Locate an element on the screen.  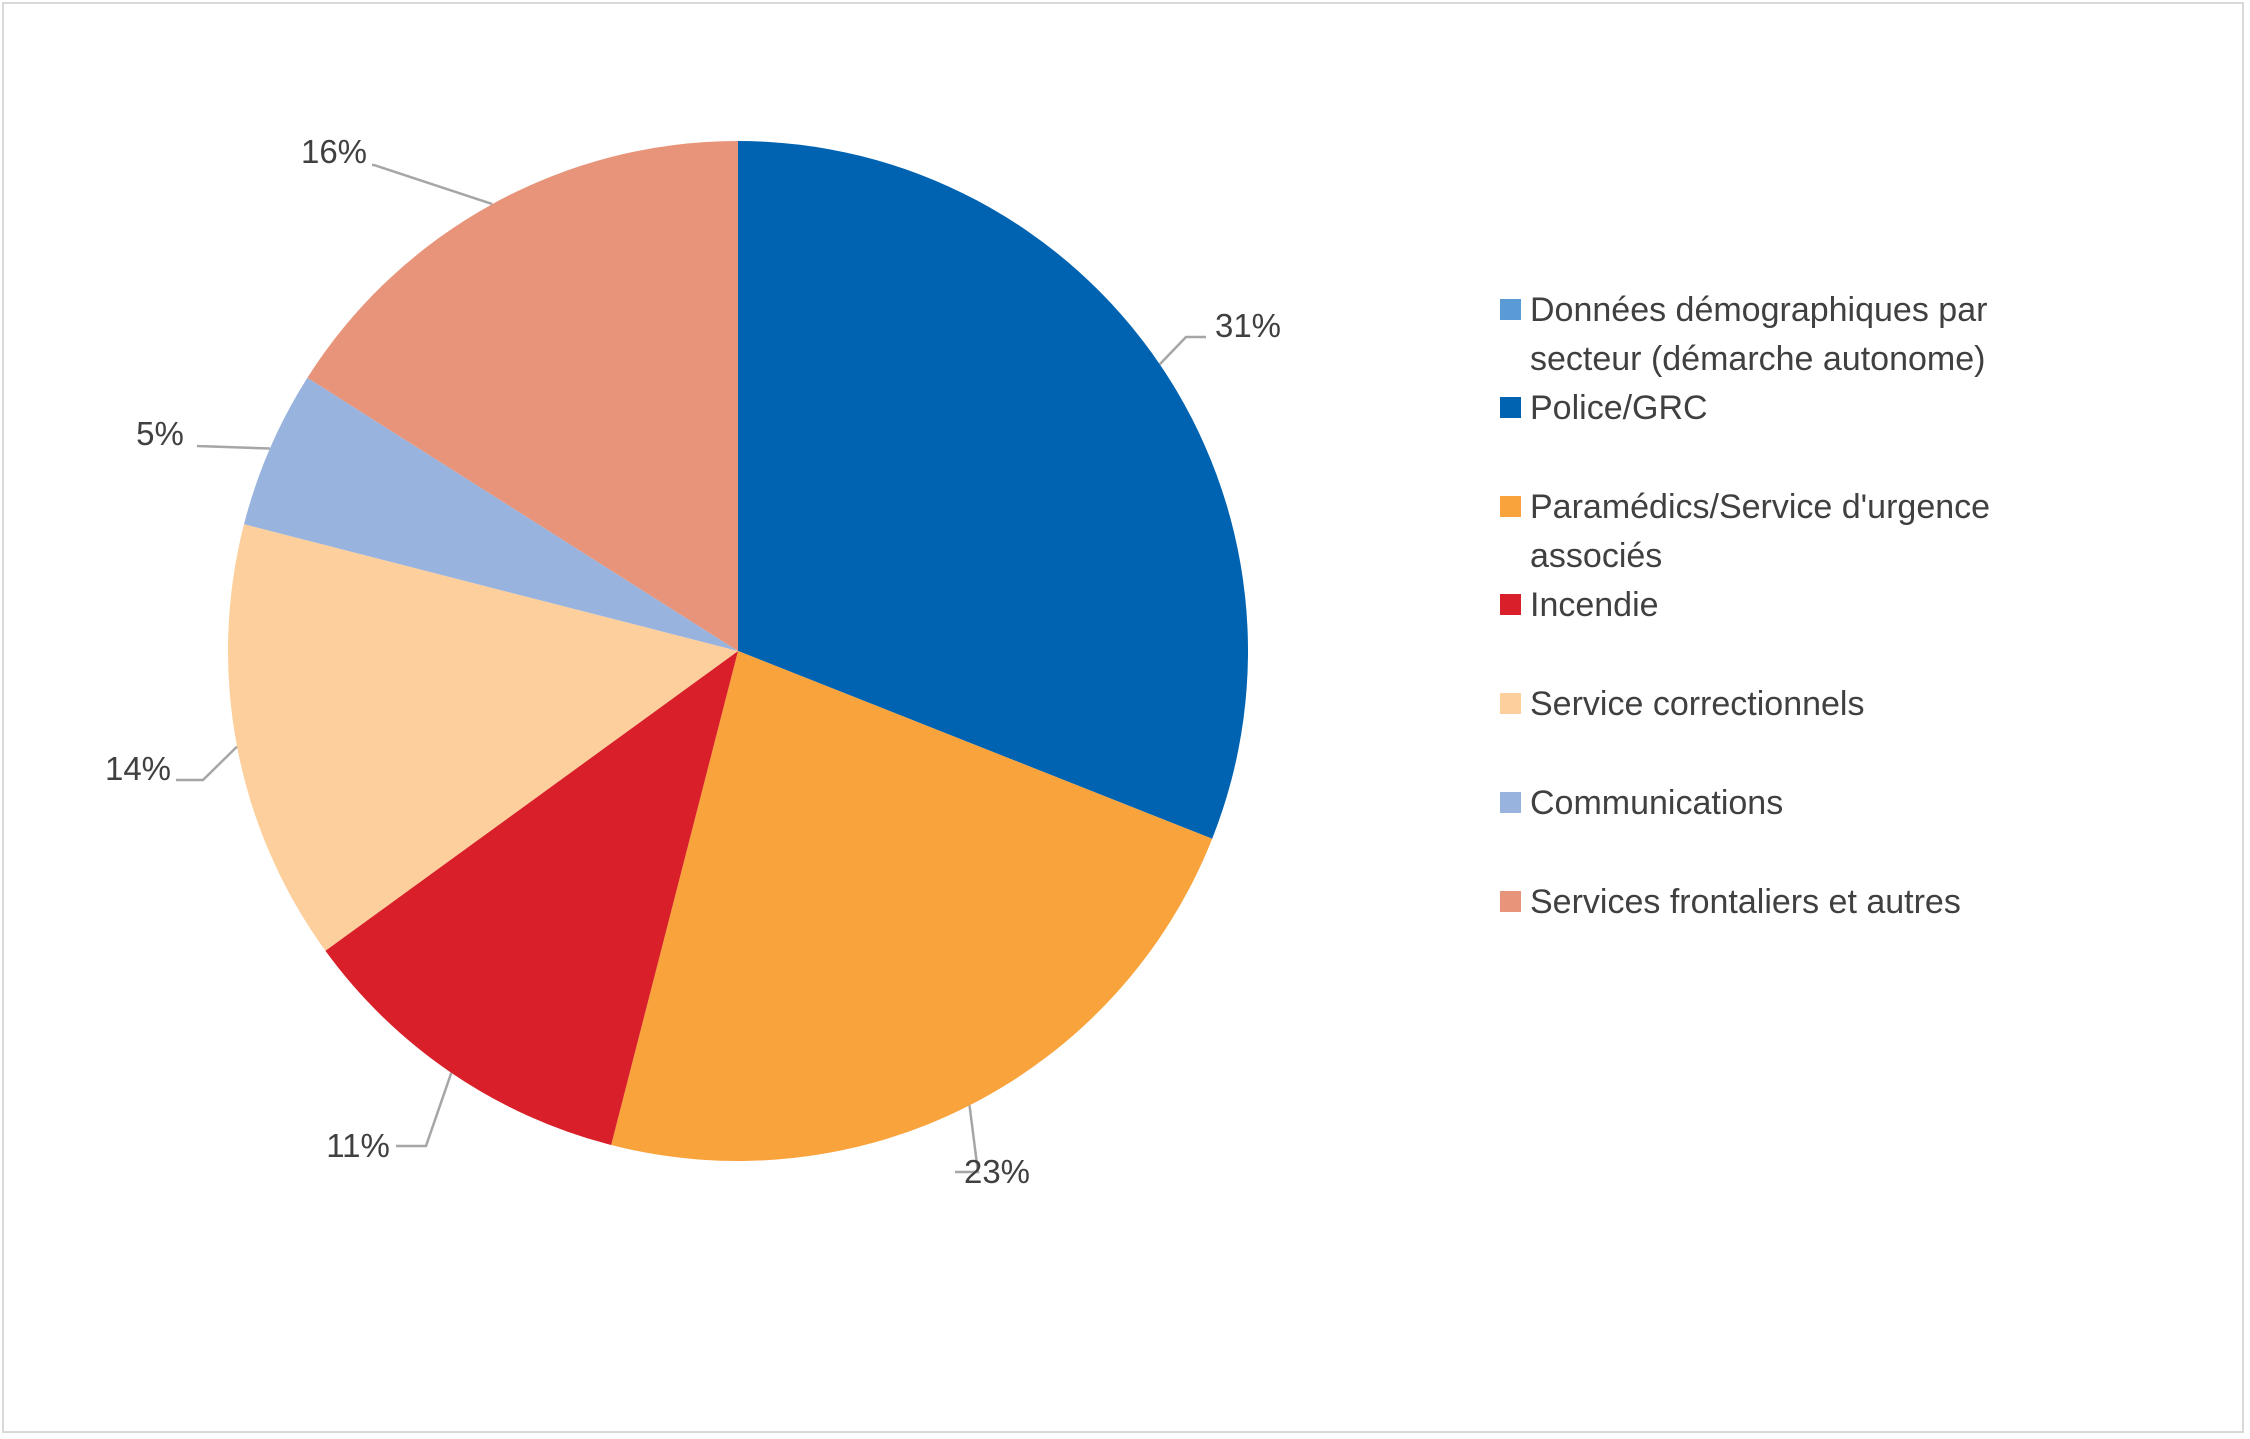
legend-item: Paramédics/Service d'urgence associés is located at coordinates (1795, 532).